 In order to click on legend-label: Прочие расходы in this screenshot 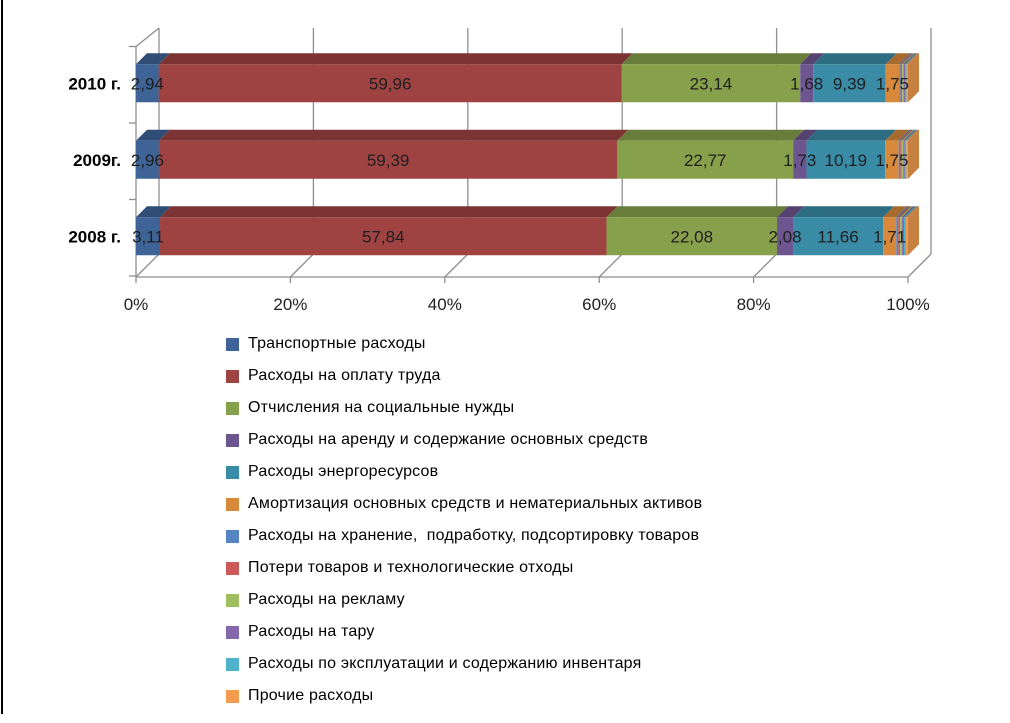, I will do `click(311, 695)`.